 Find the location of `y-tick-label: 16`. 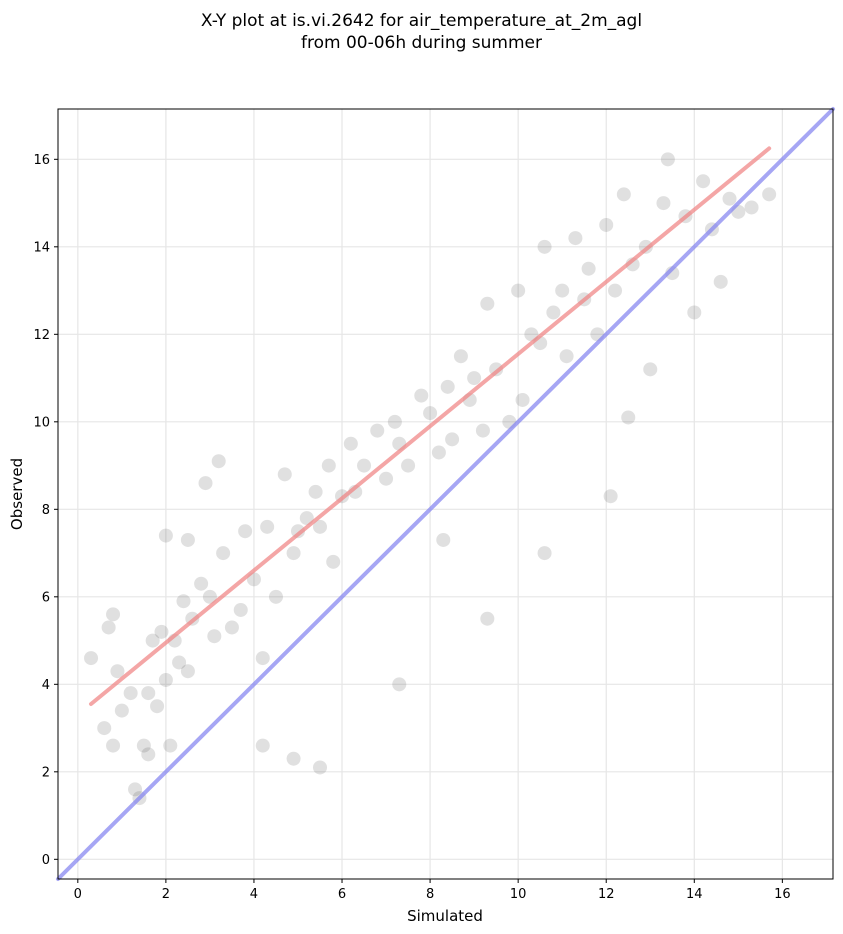

y-tick-label: 16 is located at coordinates (41, 160).